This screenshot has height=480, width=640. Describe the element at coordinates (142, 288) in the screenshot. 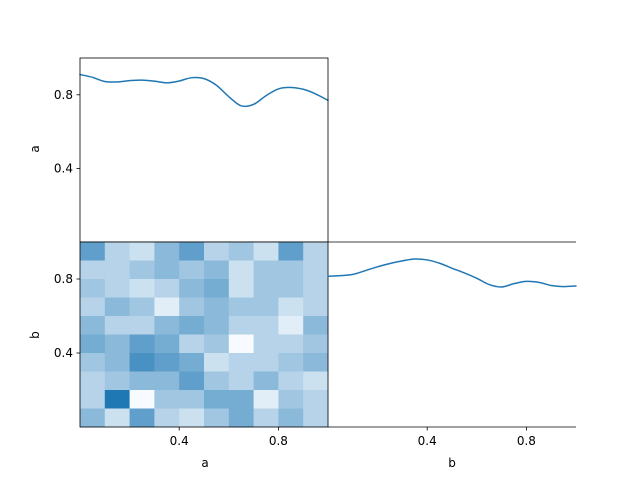

I see `heatmap-cell-r2-c2` at that location.